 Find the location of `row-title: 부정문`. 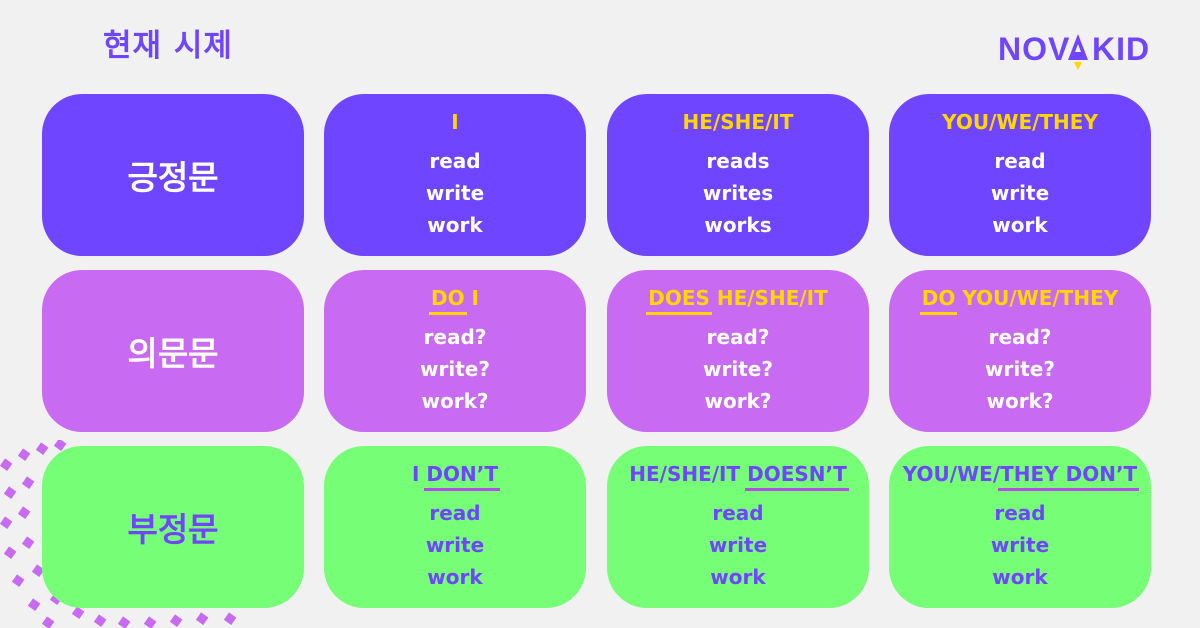

row-title: 부정문 is located at coordinates (173, 529).